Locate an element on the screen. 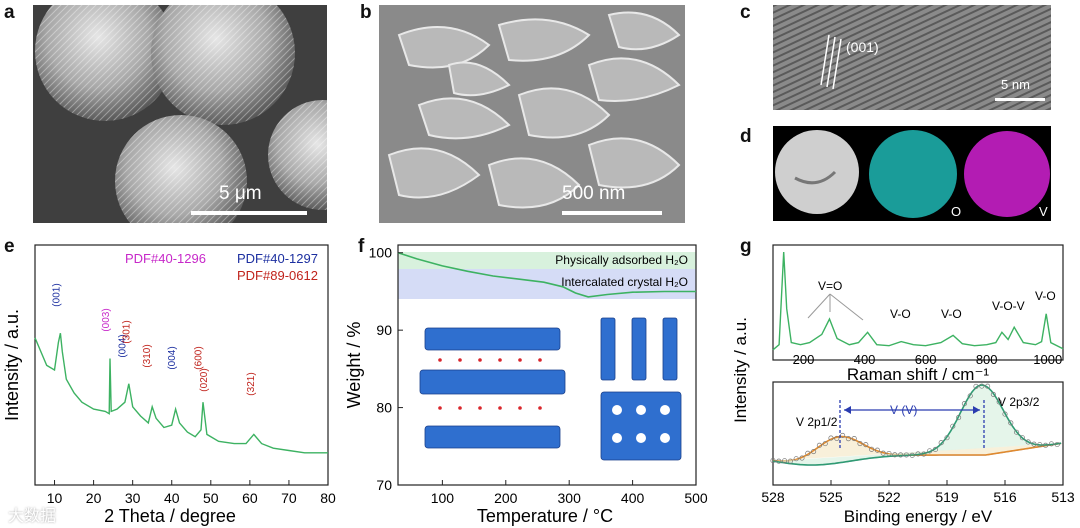  xrd-x-tick-label: 70 is located at coordinates (289, 498).